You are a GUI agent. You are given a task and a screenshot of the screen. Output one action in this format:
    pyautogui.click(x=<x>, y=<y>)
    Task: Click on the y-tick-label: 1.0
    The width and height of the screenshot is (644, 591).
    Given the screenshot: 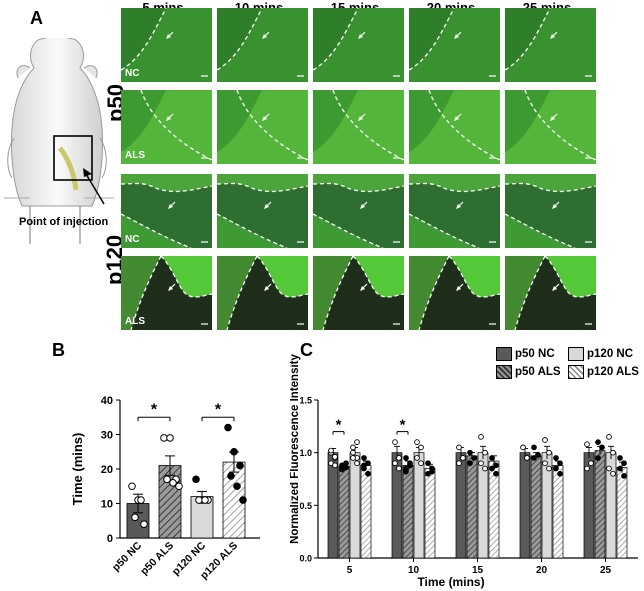 What is the action you would take?
    pyautogui.click(x=305, y=453)
    